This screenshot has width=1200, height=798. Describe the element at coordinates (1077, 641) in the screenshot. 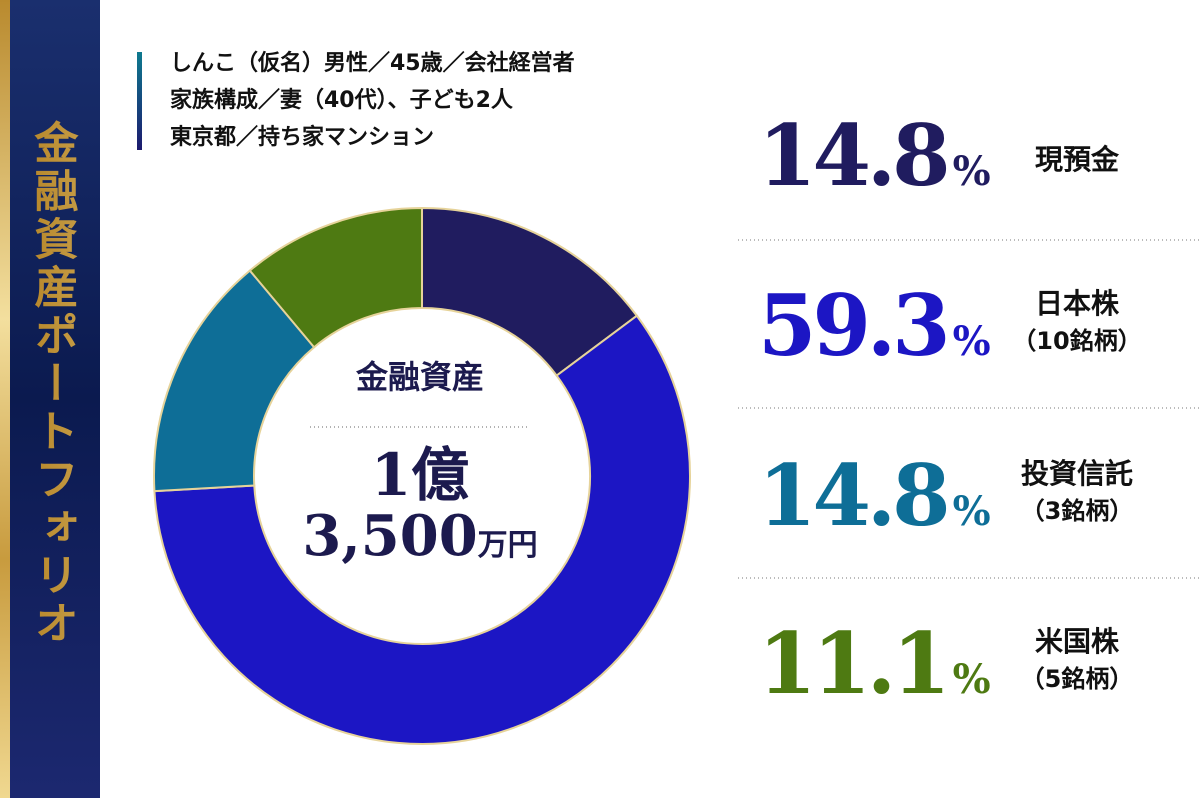

I see `category-label: 米国株` at that location.